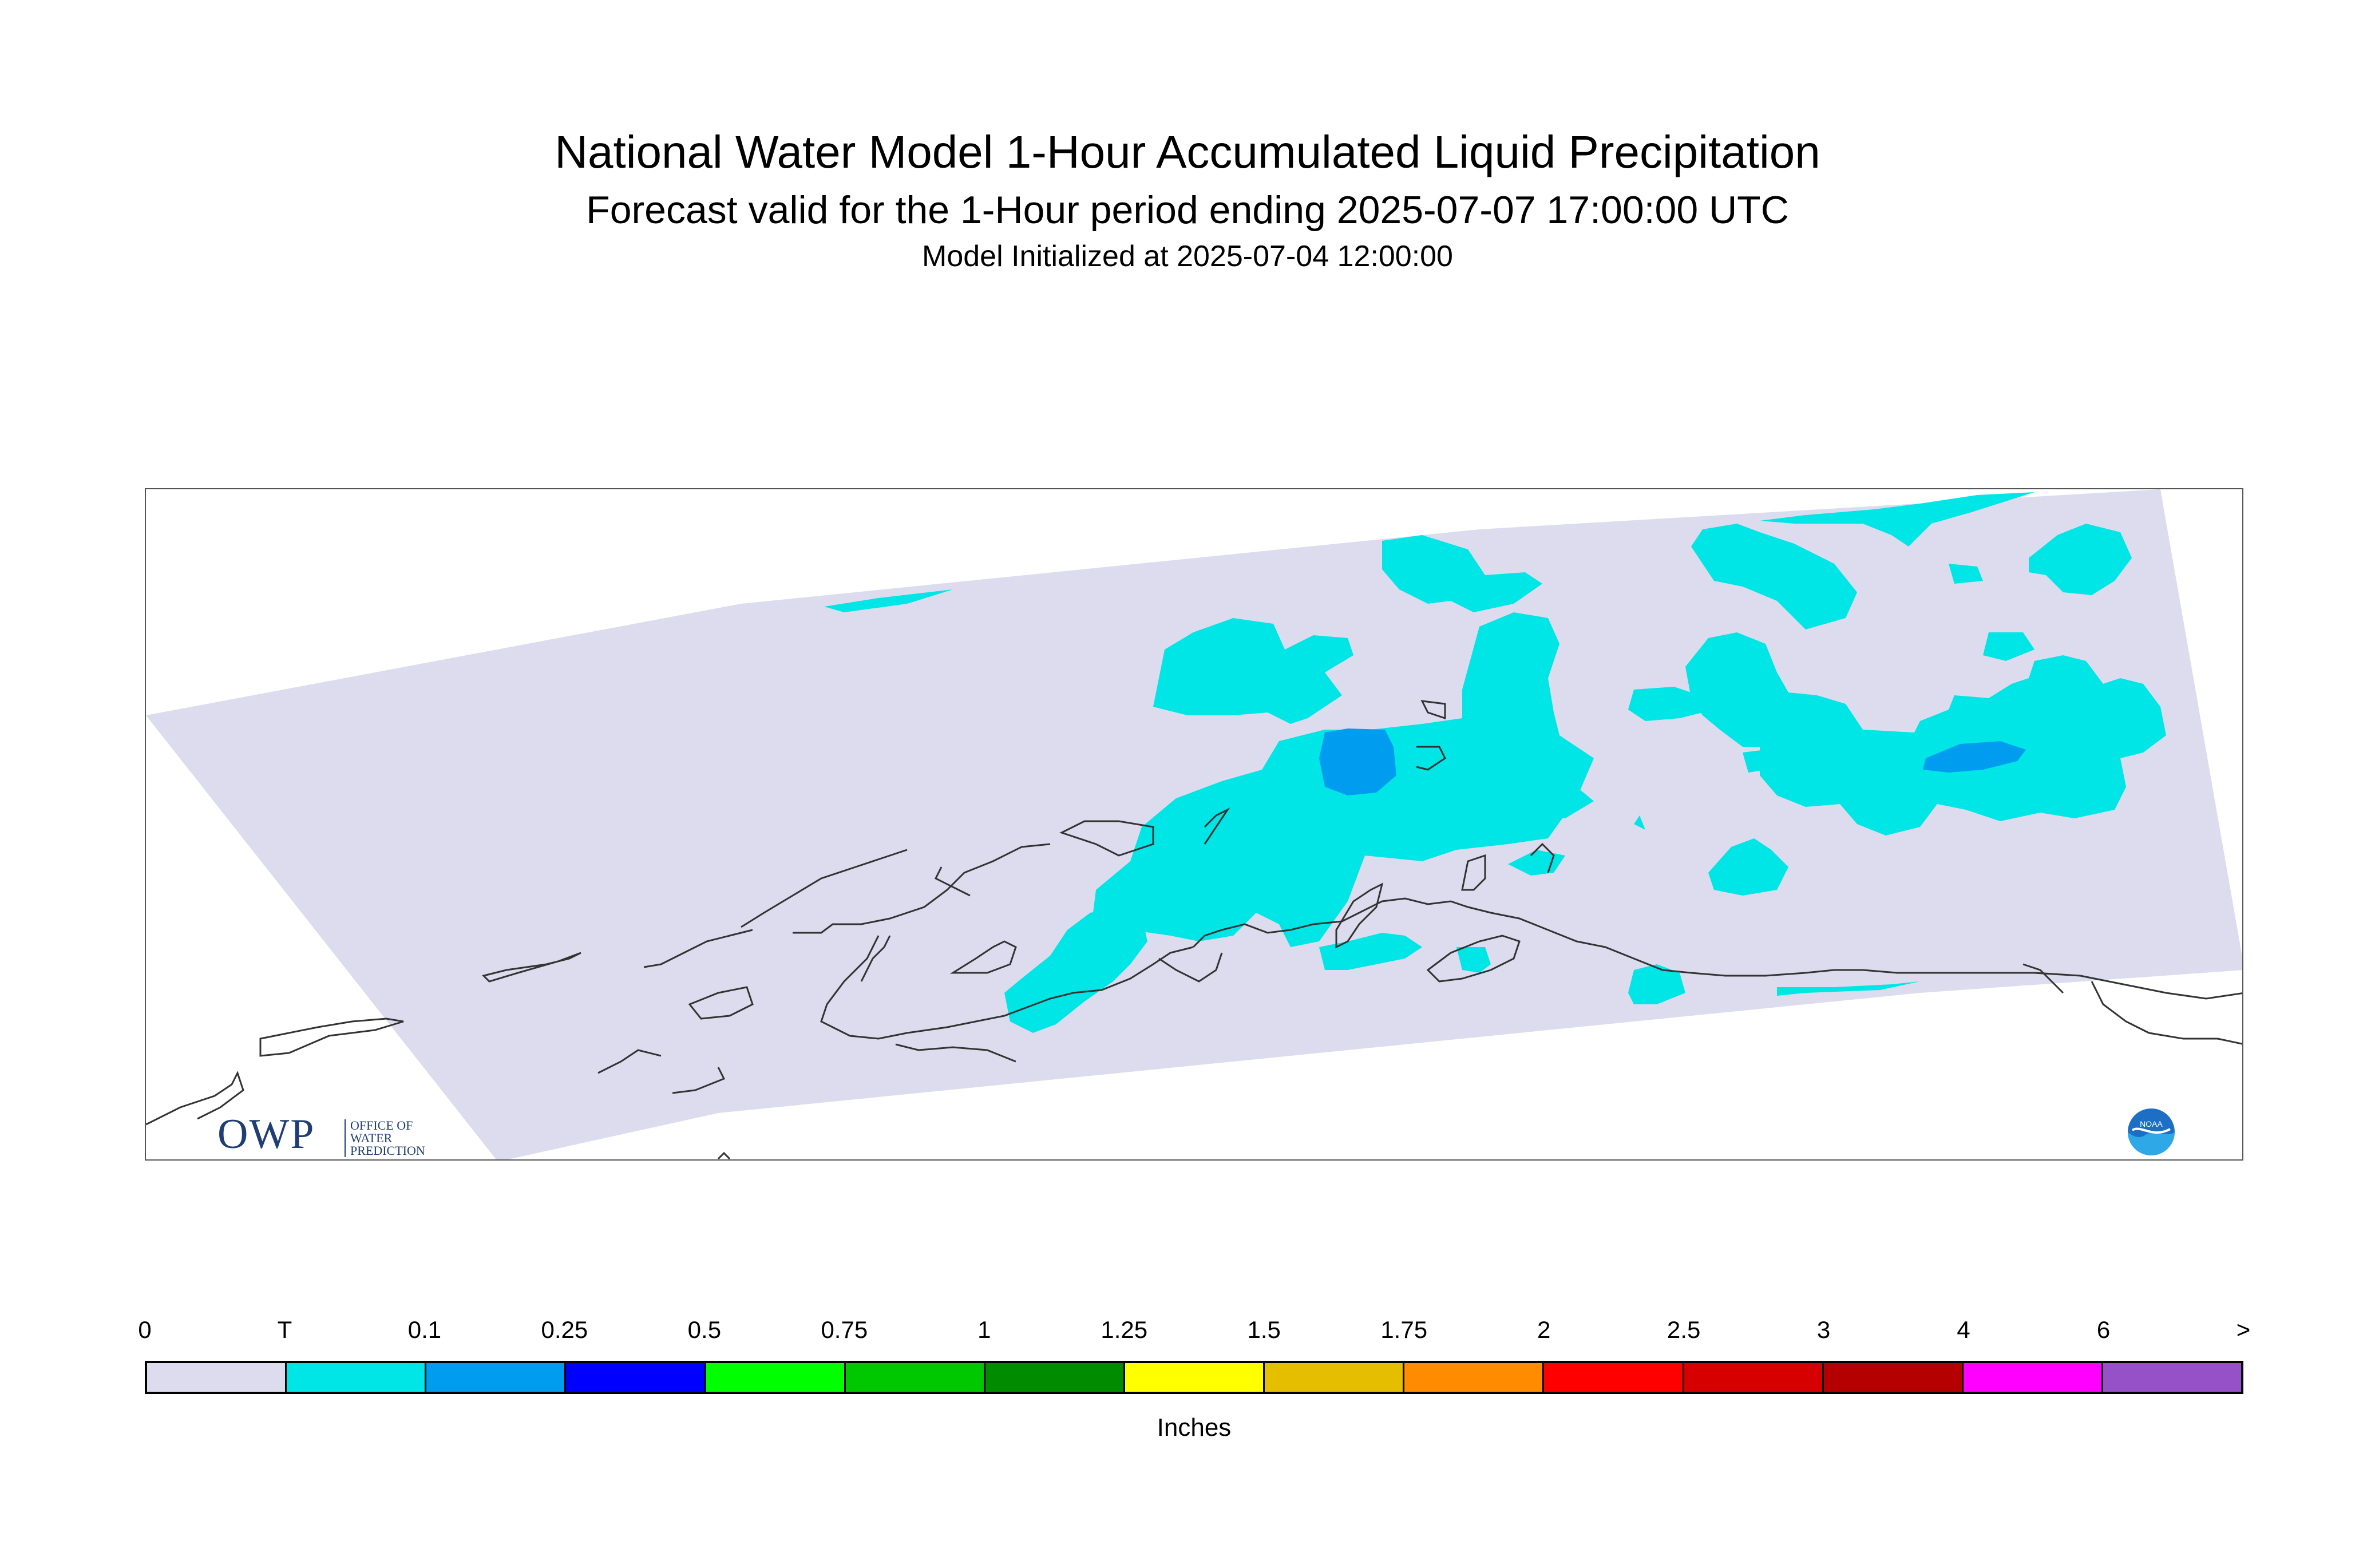 Image resolution: width=2375 pixels, height=1568 pixels. Describe the element at coordinates (2244, 1329) in the screenshot. I see `legend-tick-label: >` at that location.